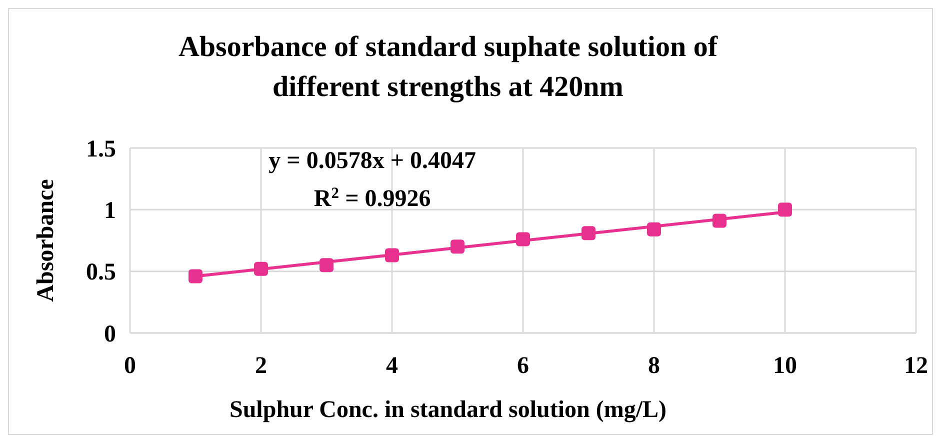  Describe the element at coordinates (101, 149) in the screenshot. I see `y-tick-label: 1.5` at that location.